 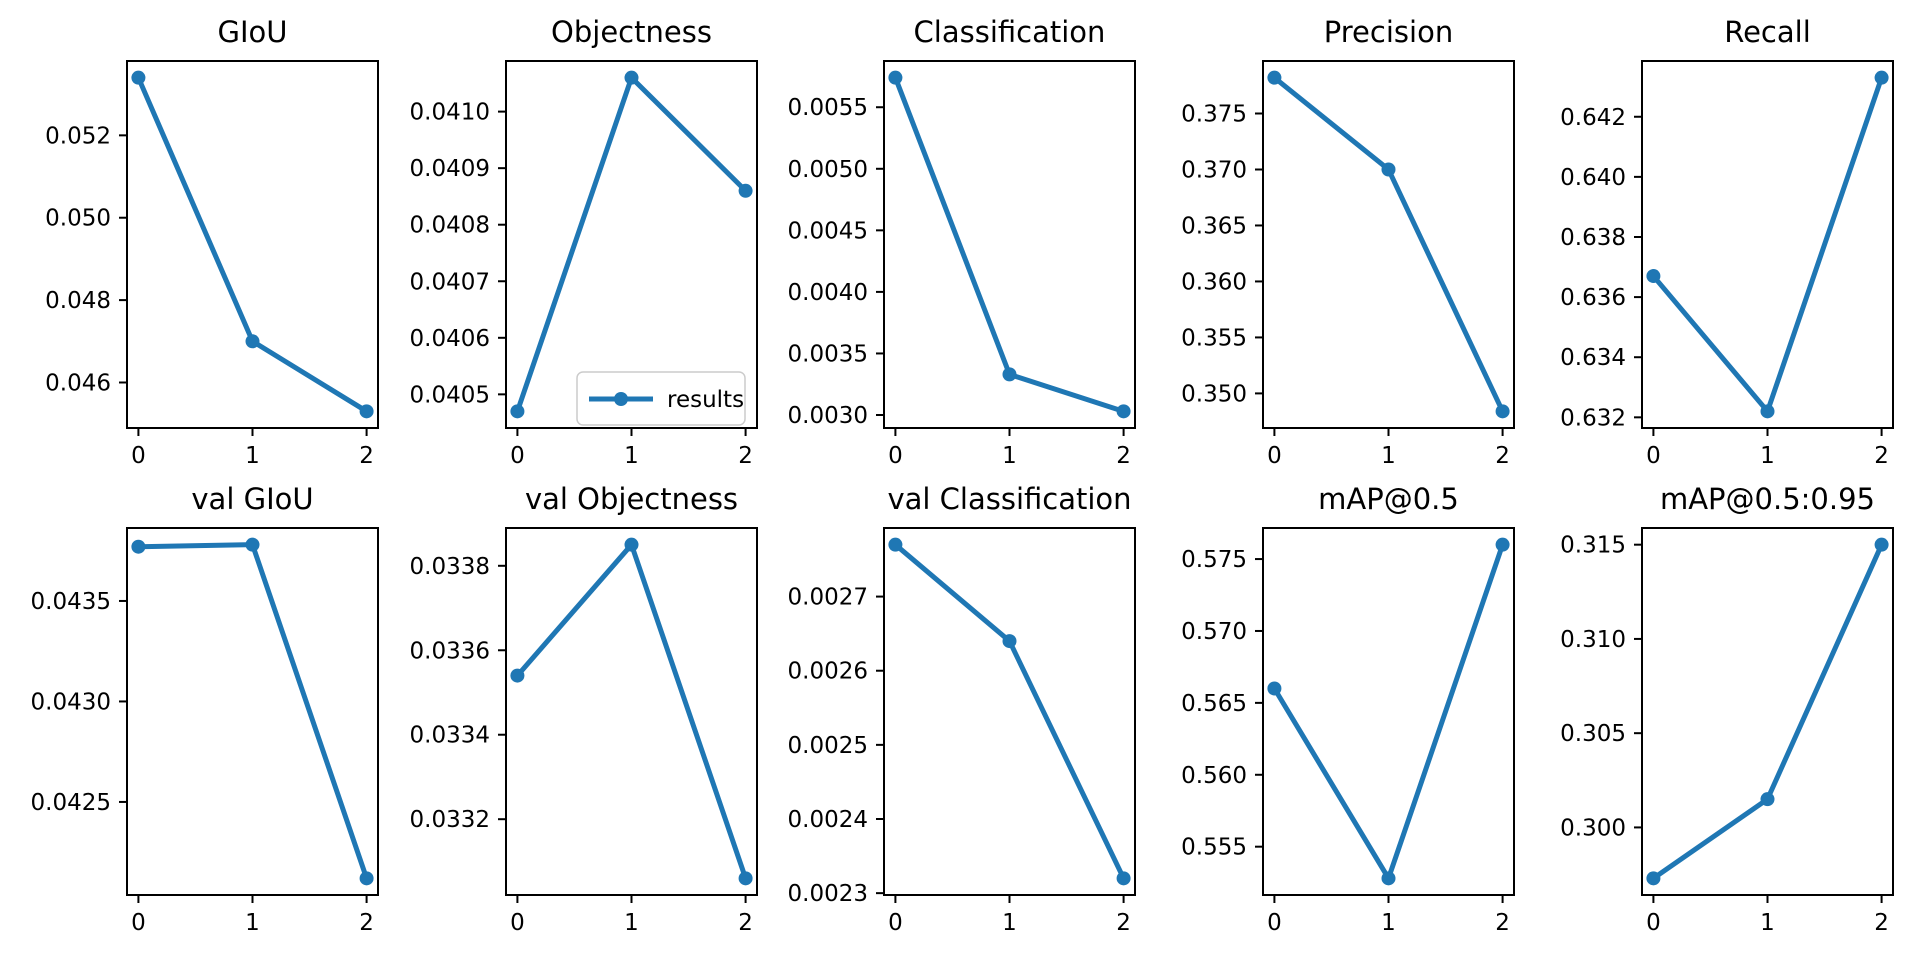 What do you see at coordinates (584, 731) in the screenshot?
I see `plot-canvas-val-objectness: 0.0332 0.0334 0.0336 0.0338 0 1 2` at bounding box center [584, 731].